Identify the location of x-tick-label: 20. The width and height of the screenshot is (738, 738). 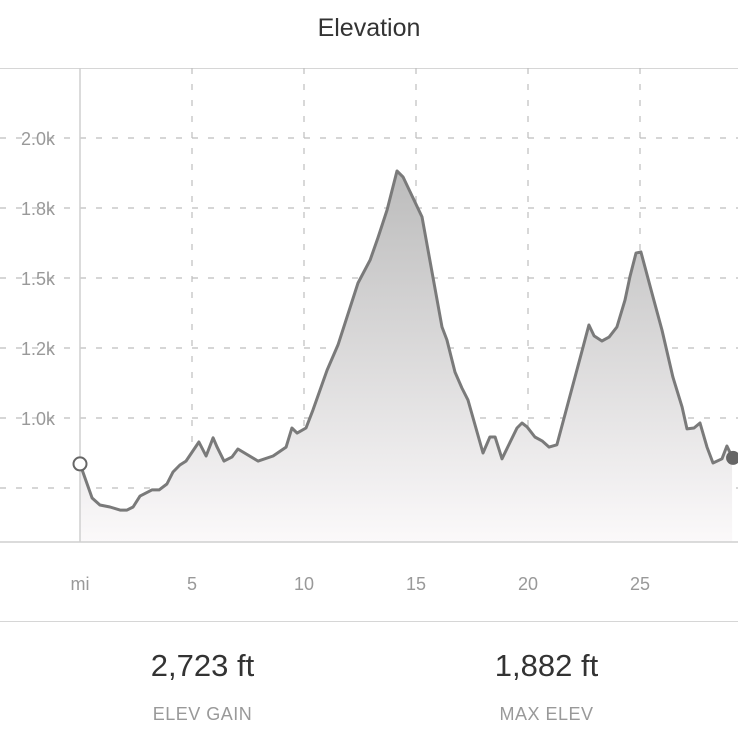
(528, 584).